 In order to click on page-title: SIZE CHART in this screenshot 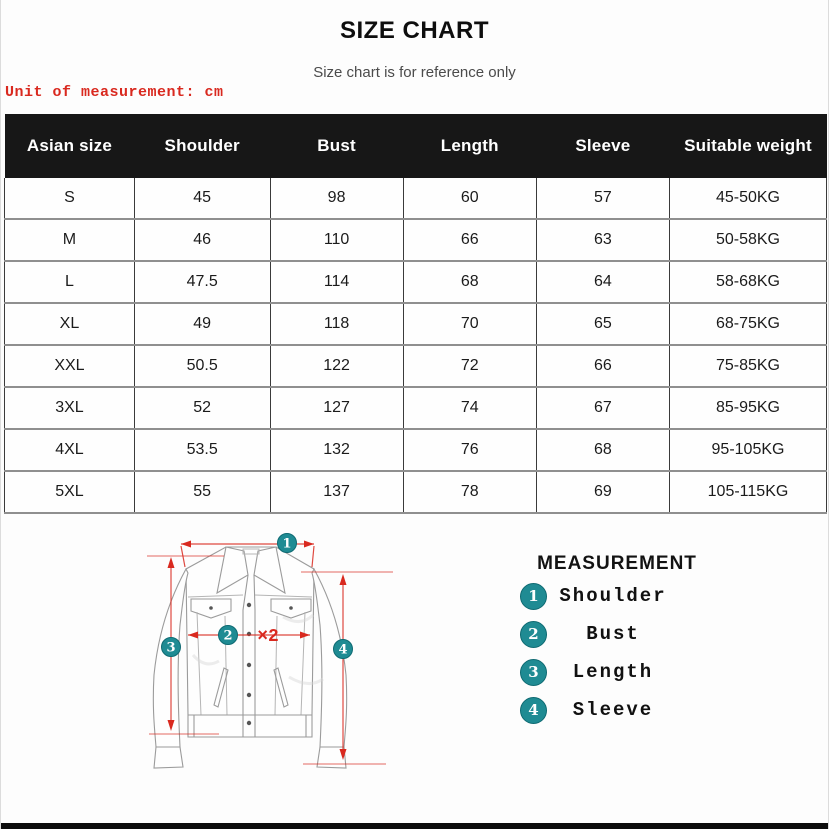, I will do `click(414, 30)`.